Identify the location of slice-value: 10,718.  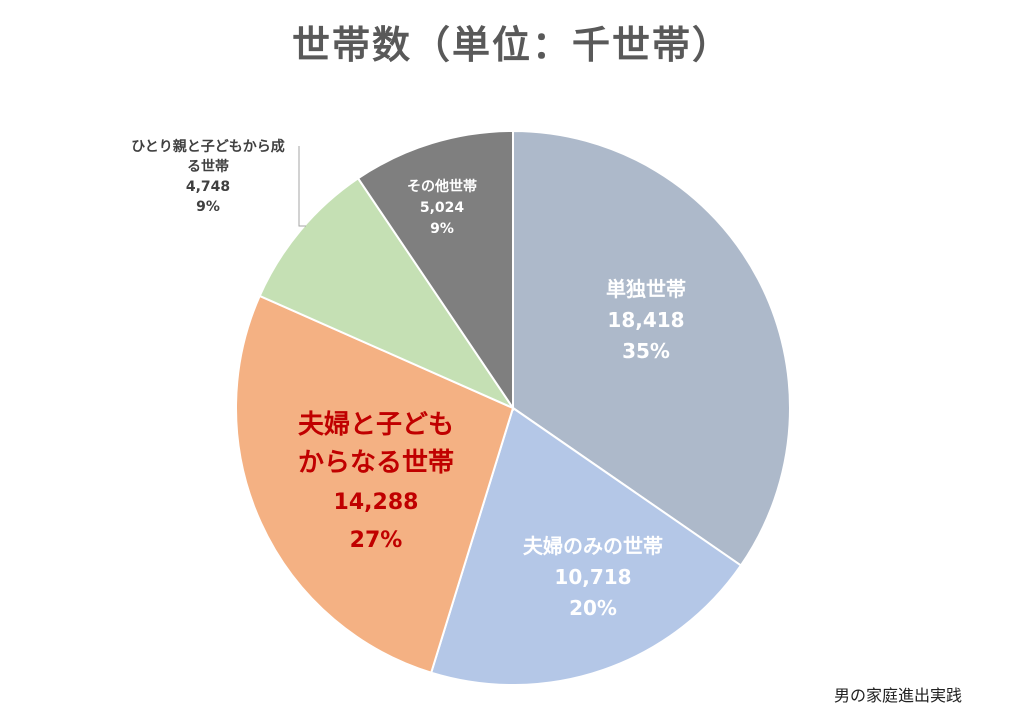
(592, 577).